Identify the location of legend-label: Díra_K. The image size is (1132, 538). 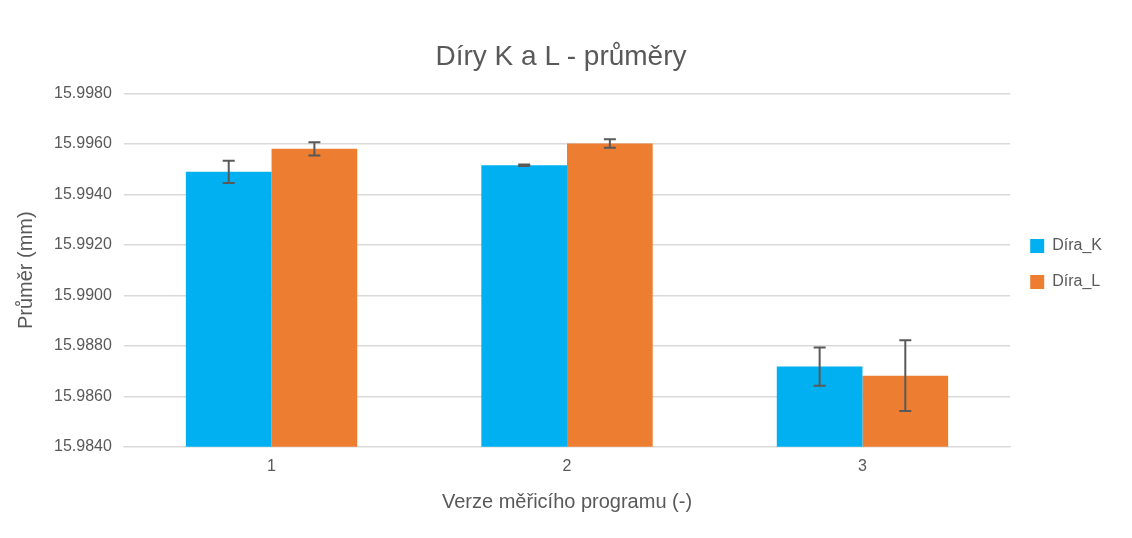
(1077, 245).